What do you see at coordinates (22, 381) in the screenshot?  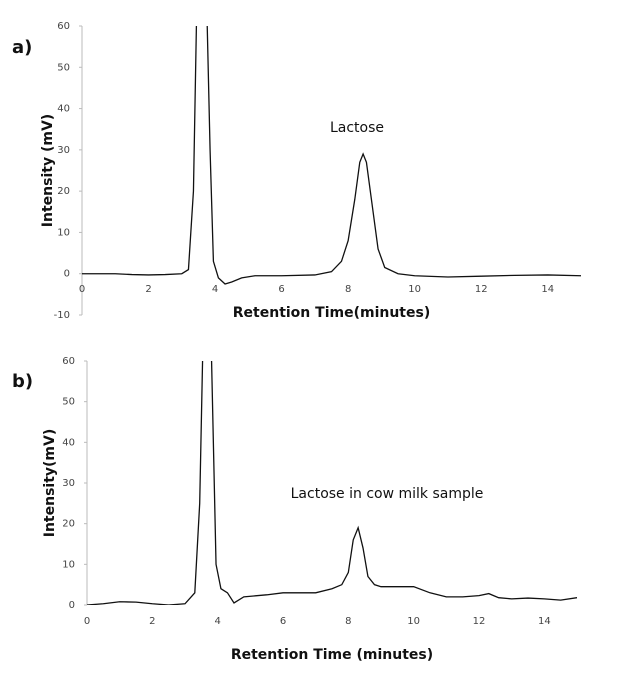 I see `panel-label: b)` at bounding box center [22, 381].